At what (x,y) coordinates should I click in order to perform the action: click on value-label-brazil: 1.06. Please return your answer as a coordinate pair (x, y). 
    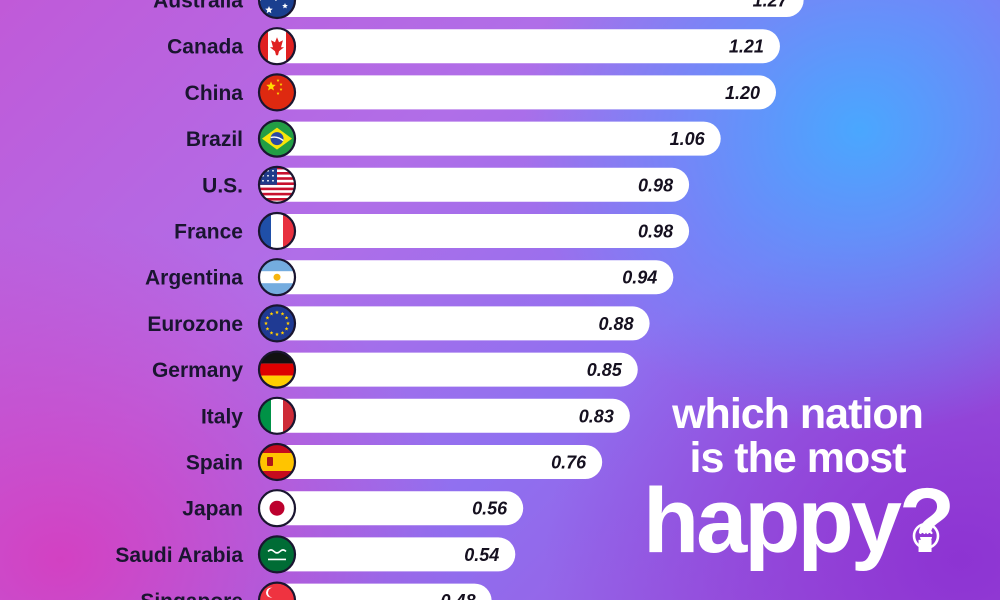
    Looking at the image, I should click on (688, 139).